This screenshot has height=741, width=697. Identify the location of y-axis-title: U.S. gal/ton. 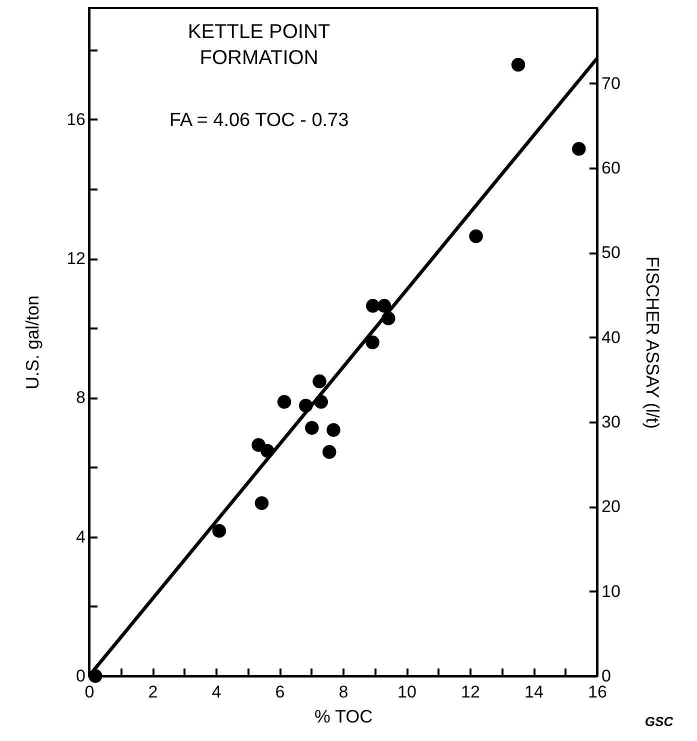
(32, 342).